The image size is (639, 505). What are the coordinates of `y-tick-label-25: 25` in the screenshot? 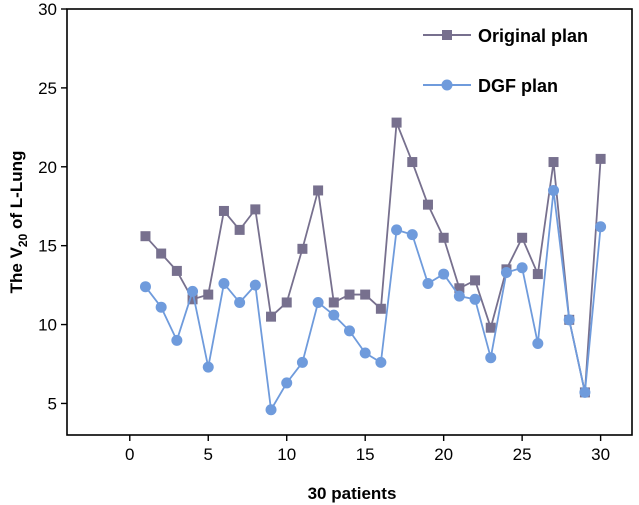 It's located at (47, 88).